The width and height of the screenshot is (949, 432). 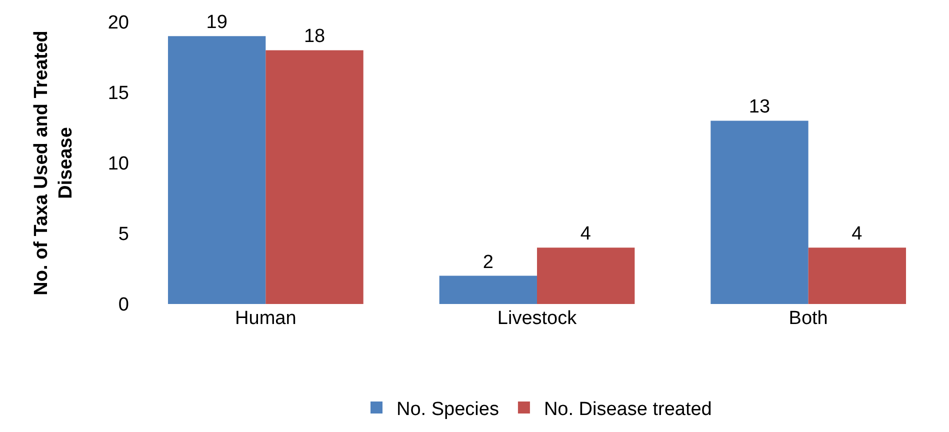 I want to click on data-label: 2, so click(x=488, y=262).